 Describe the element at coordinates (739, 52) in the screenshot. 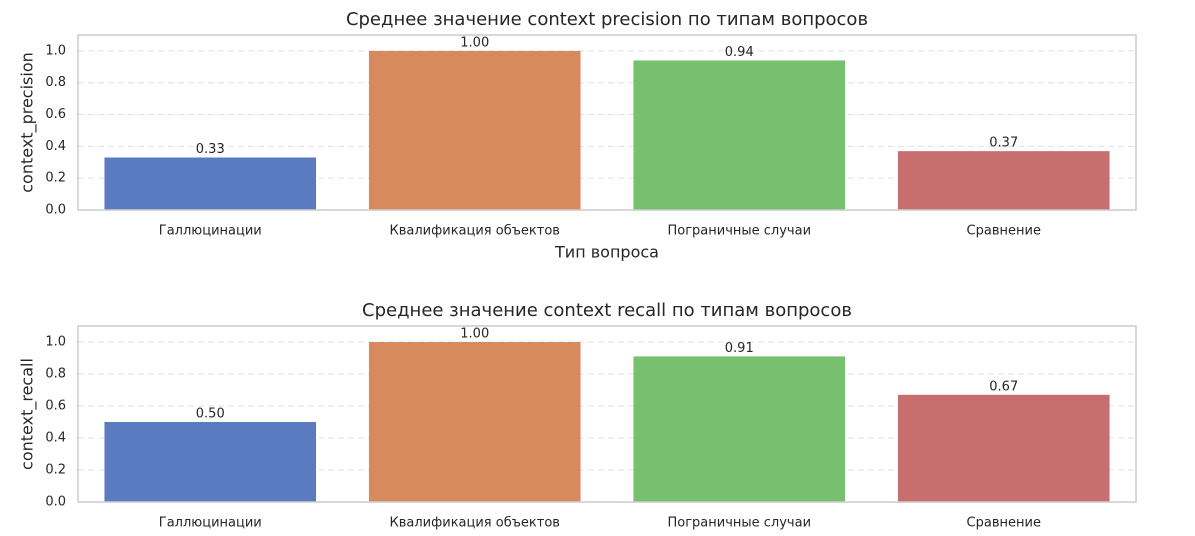

I see `value-label: 0.94` at that location.